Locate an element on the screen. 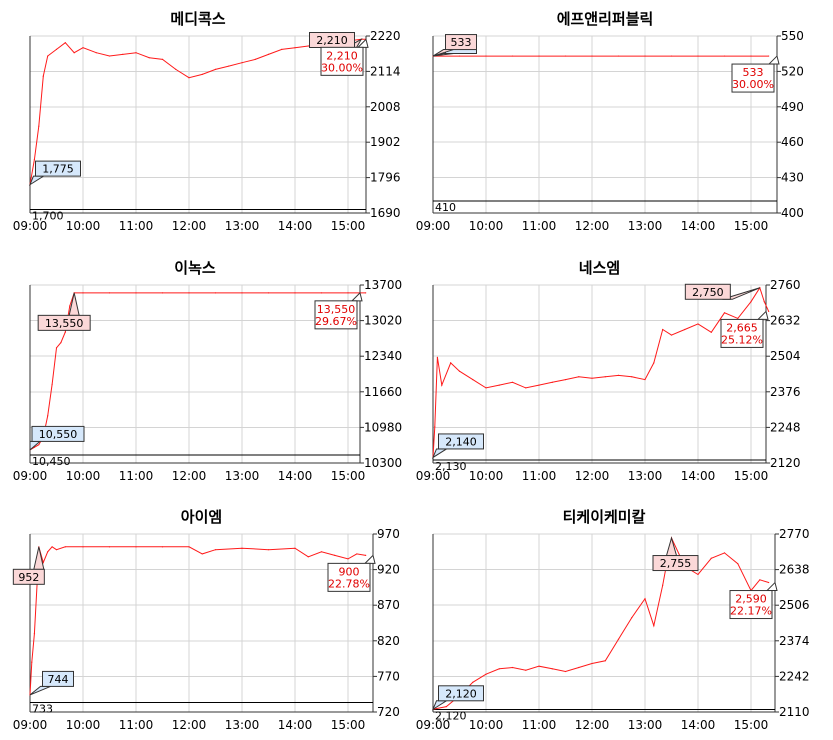 This screenshot has width=833, height=740. y-tick-label: 10980 is located at coordinates (383, 427).